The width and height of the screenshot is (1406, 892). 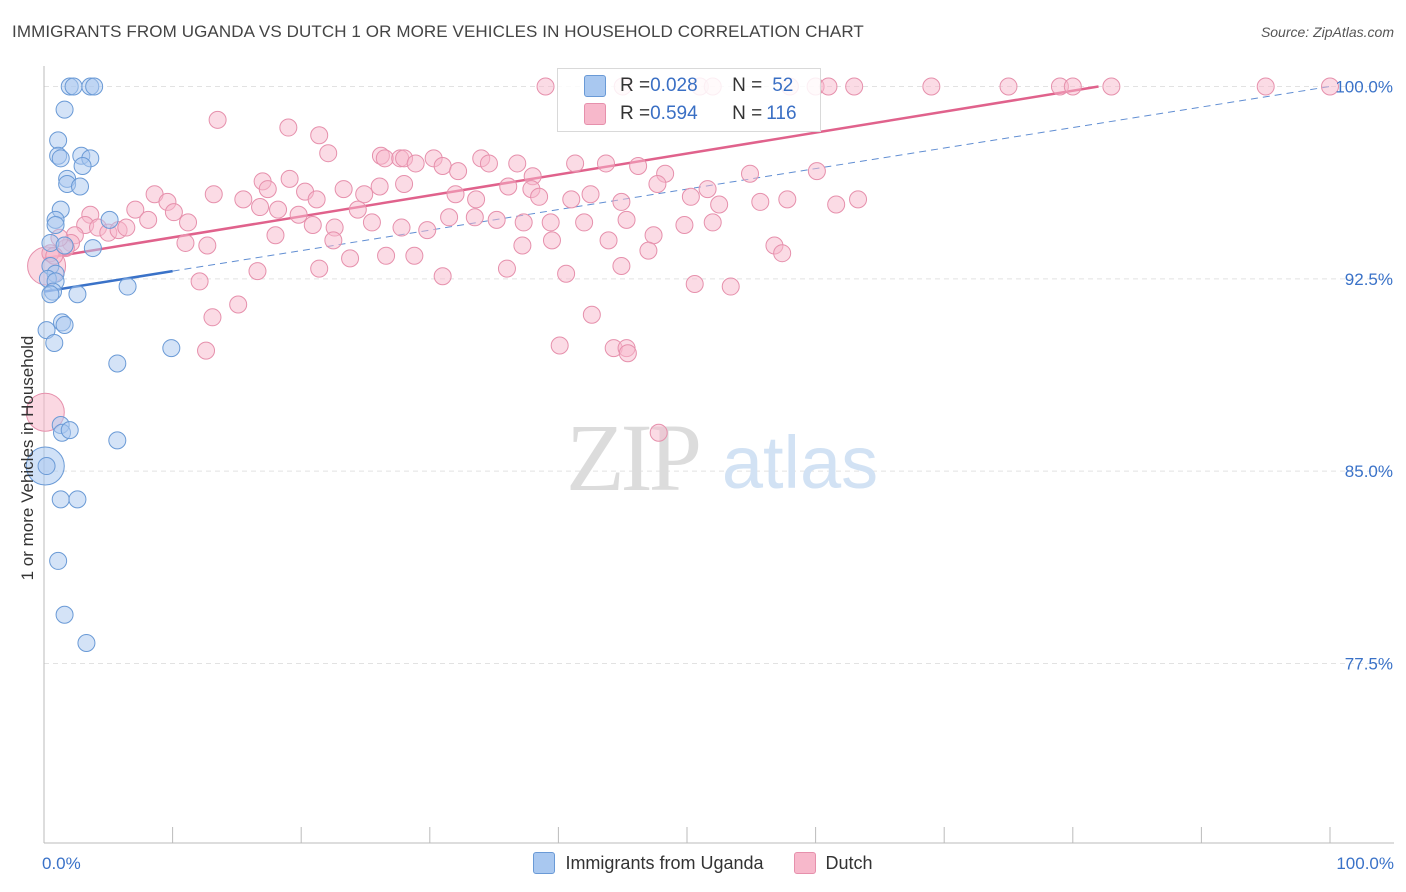 I want to click on legend-item-uganda: Immigrants from Uganda, so click(x=648, y=863).